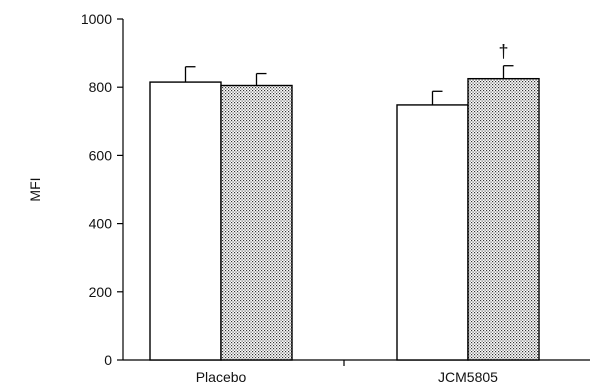 The height and width of the screenshot is (392, 593). Describe the element at coordinates (101, 155) in the screenshot. I see `y-tick-label-600: 600` at that location.